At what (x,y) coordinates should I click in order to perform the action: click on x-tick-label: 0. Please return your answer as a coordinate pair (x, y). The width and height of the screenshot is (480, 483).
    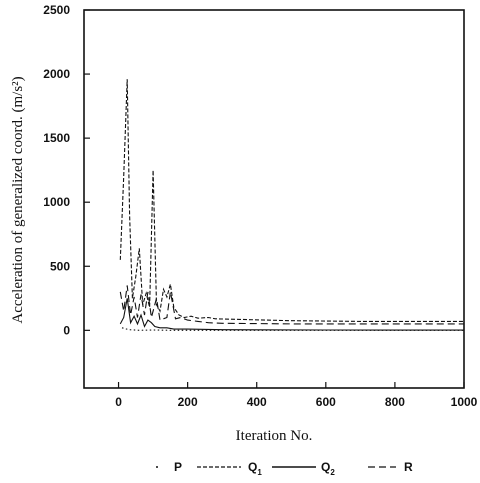
    Looking at the image, I should click on (118, 402).